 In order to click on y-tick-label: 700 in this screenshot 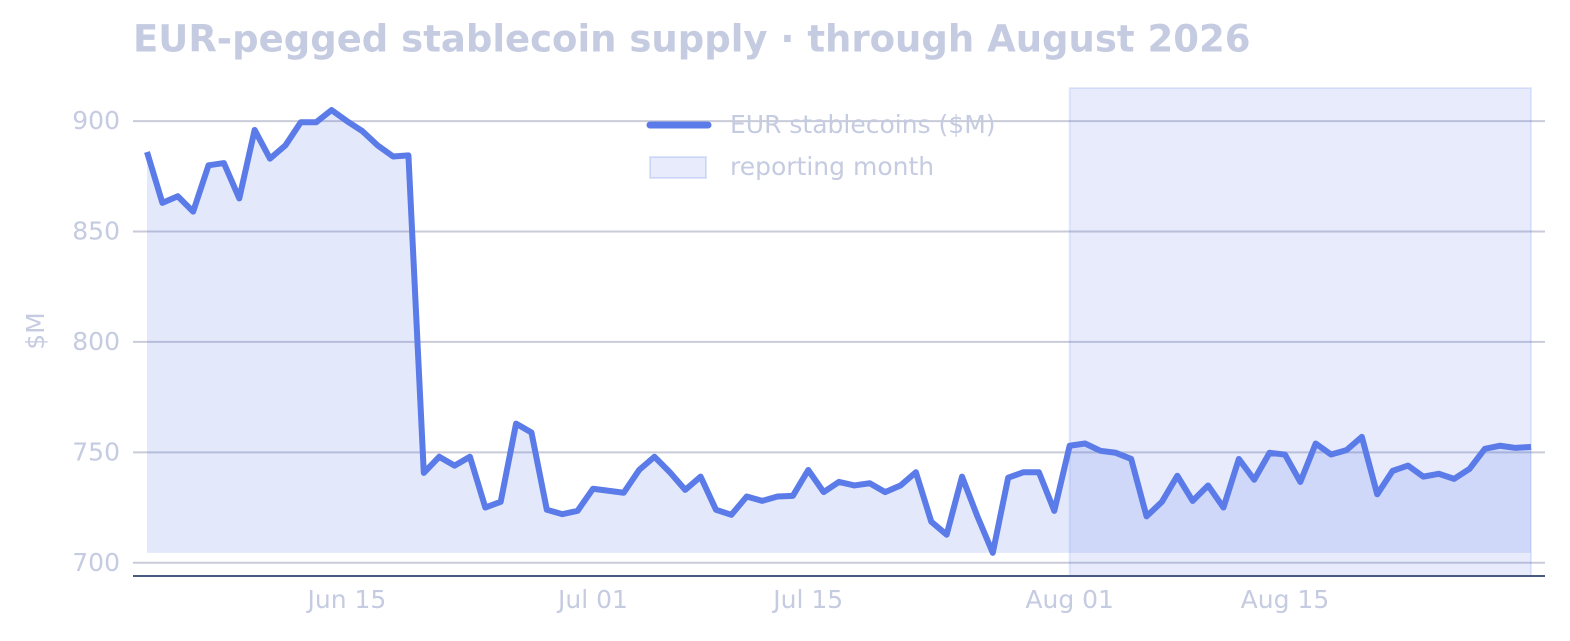, I will do `click(96, 562)`.